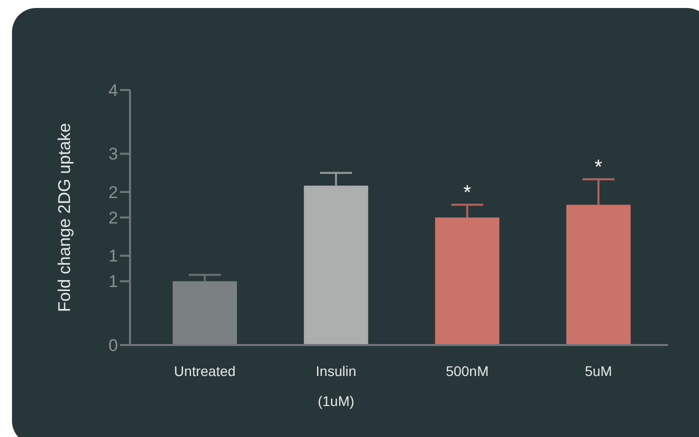 Image resolution: width=699 pixels, height=437 pixels. I want to click on y-tick-label: 3, so click(113, 154).